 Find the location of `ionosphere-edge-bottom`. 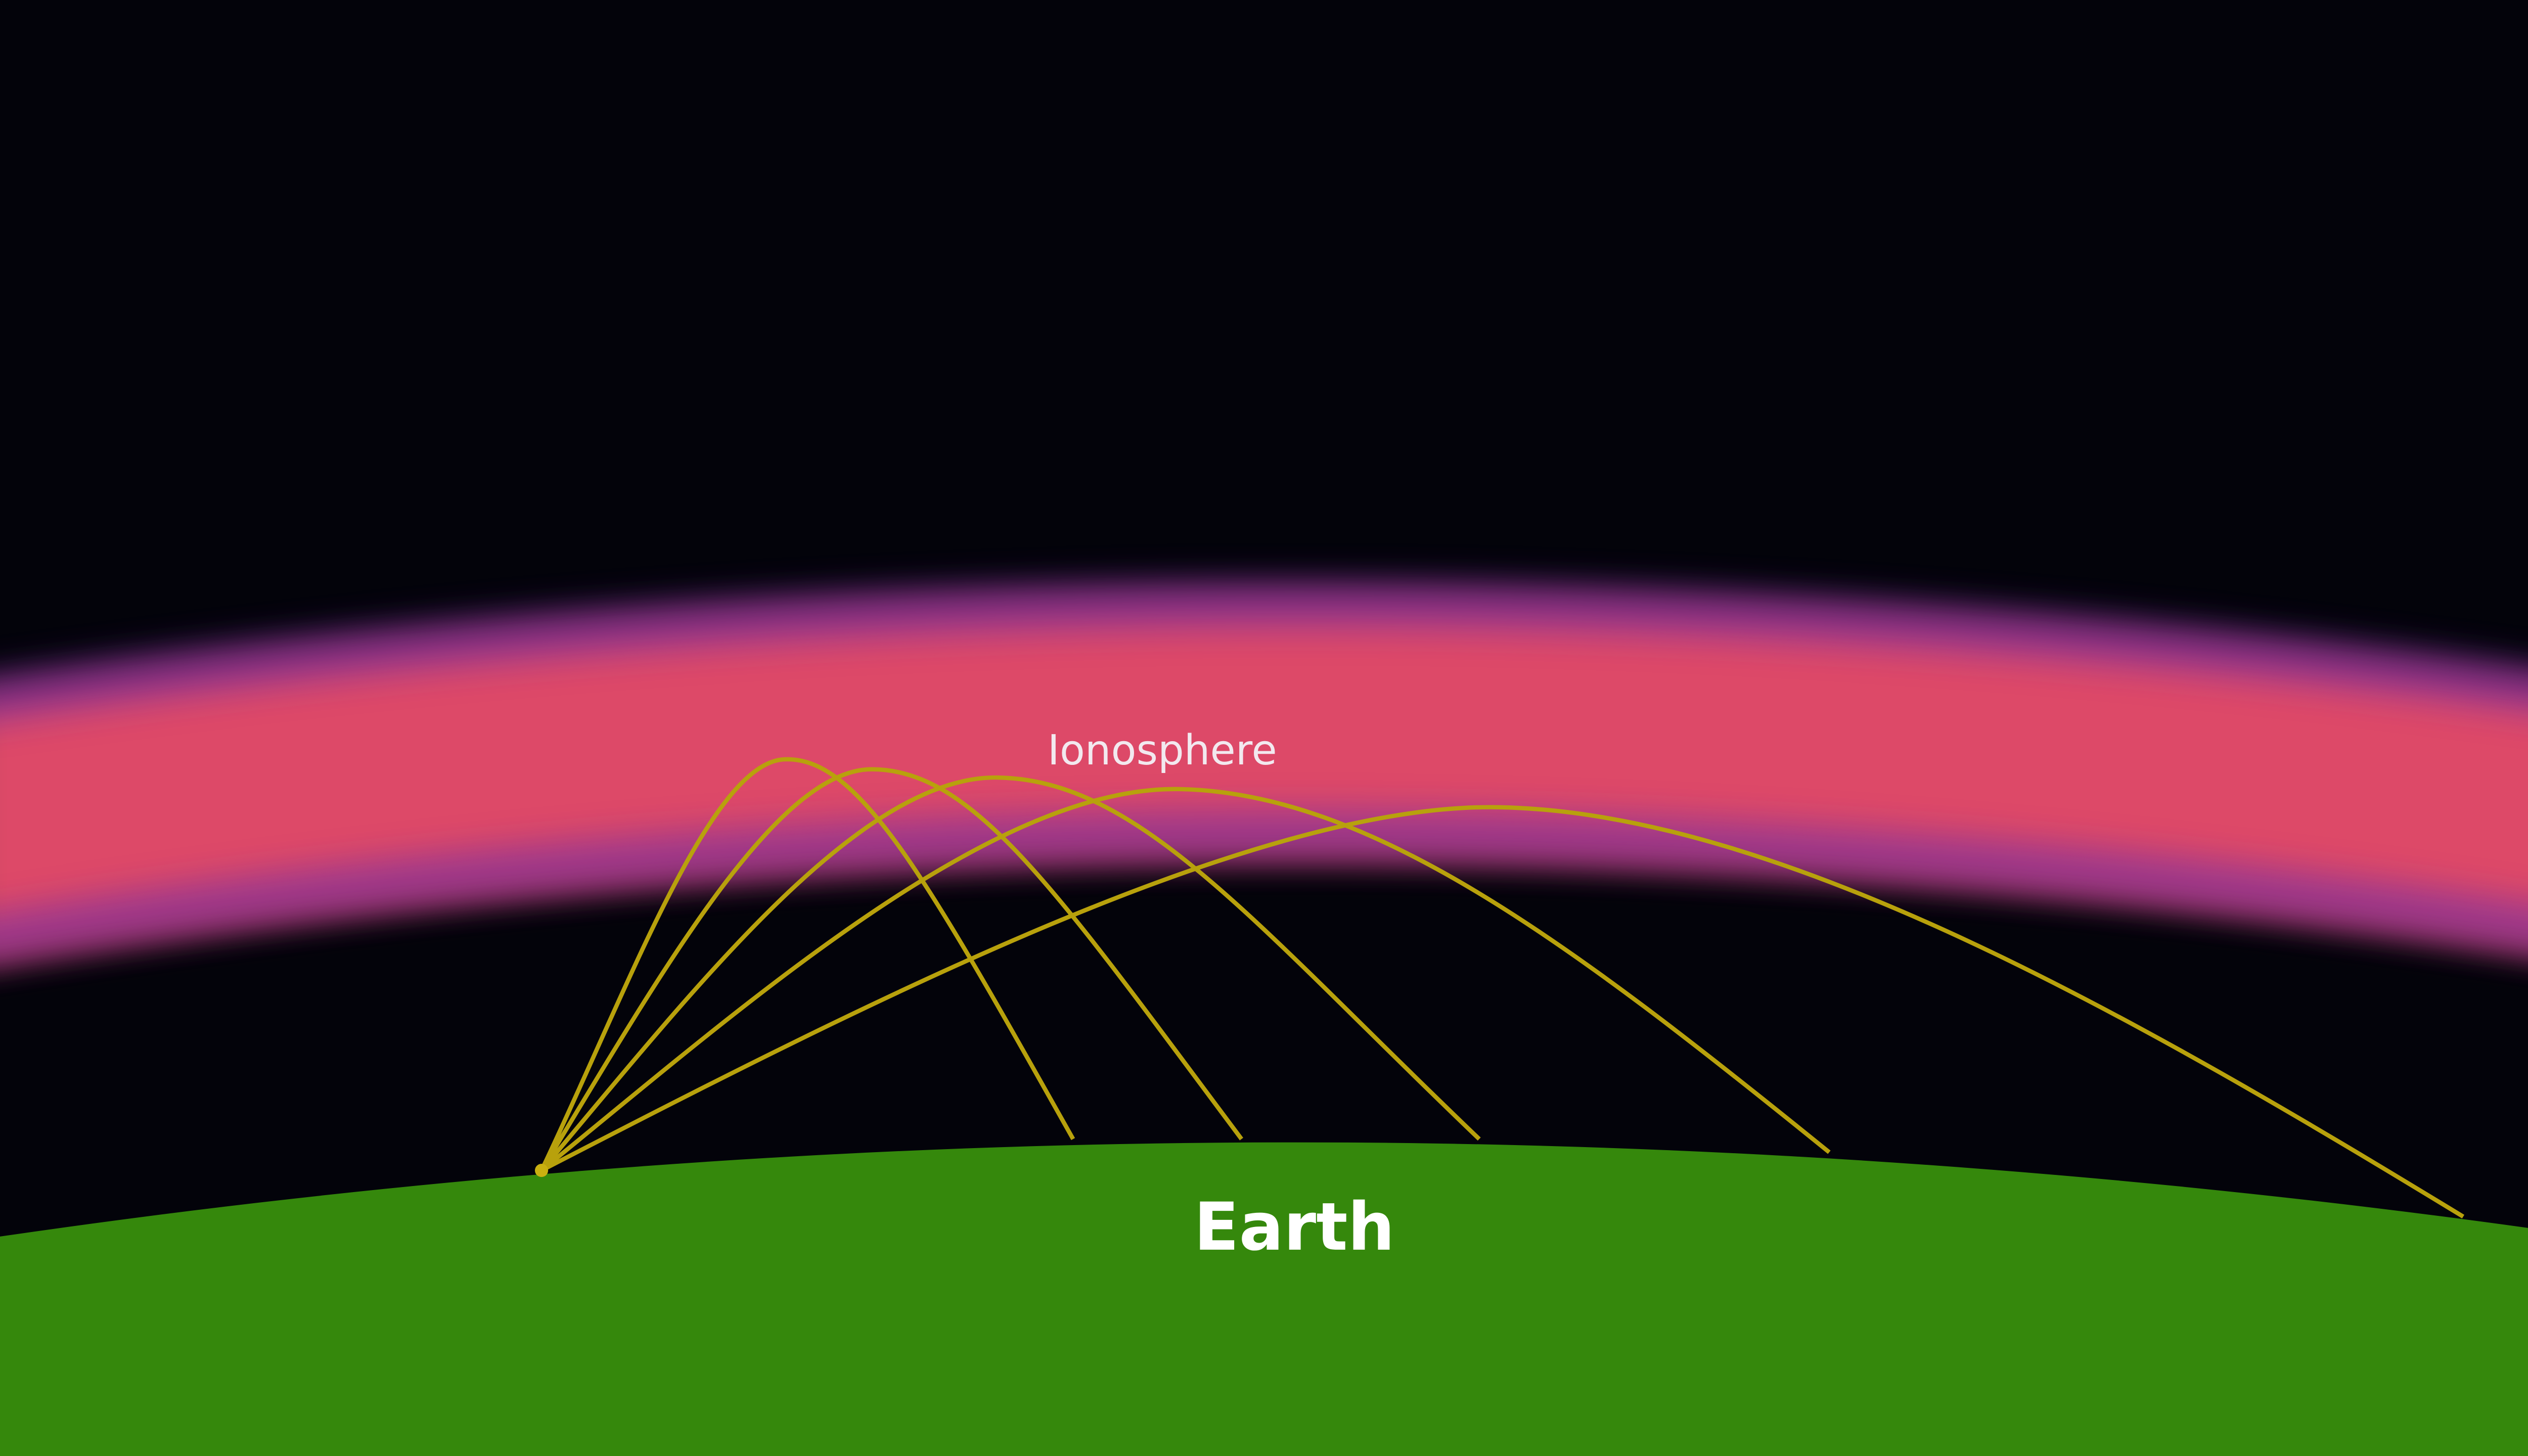

ionosphere-edge-bottom is located at coordinates (1264, 885).